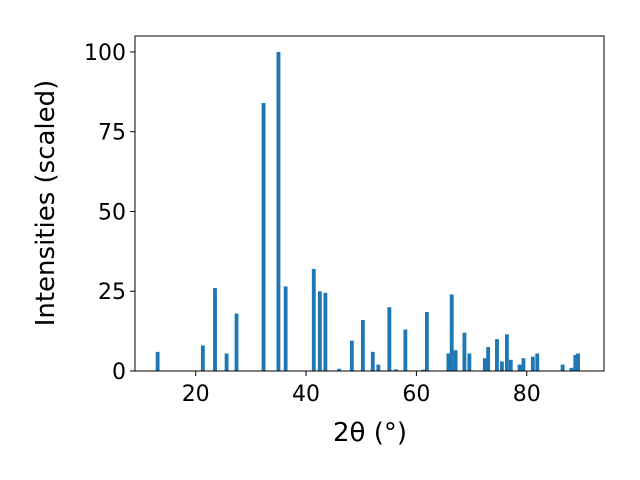 This screenshot has width=640, height=480. Describe the element at coordinates (306, 394) in the screenshot. I see `x-tick-label: 40` at that location.